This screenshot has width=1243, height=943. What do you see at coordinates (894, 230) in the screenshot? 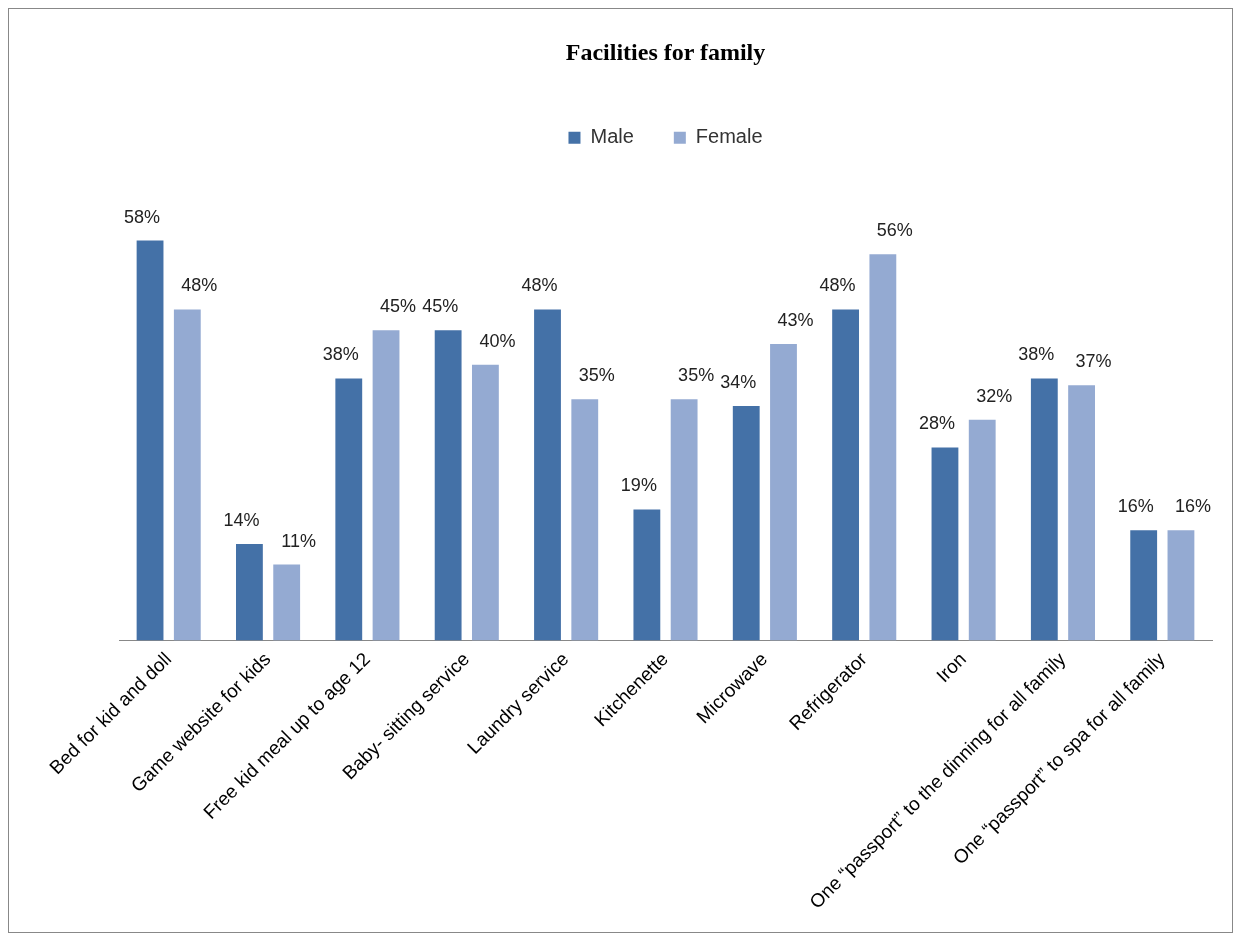
I see `data-label: 56%` at bounding box center [894, 230].